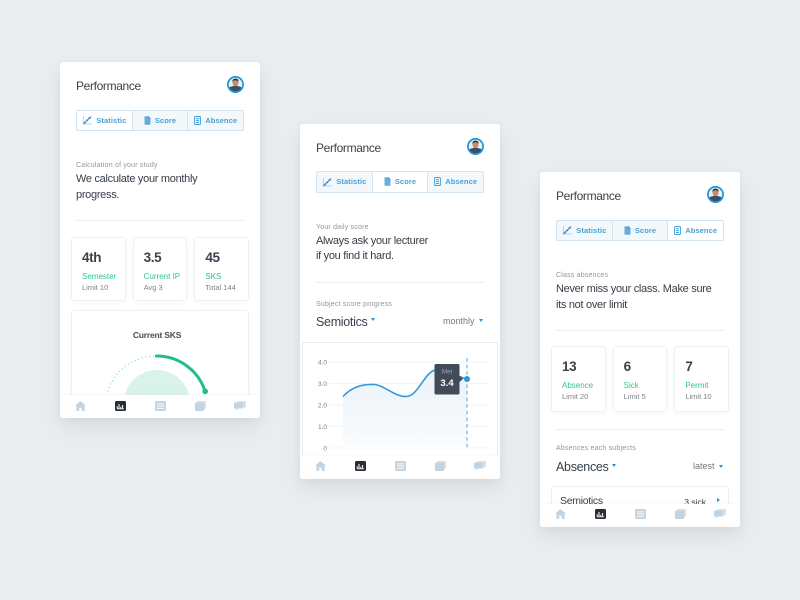 This screenshot has width=800, height=600. Describe the element at coordinates (447, 371) in the screenshot. I see `svg-text: Mei` at that location.